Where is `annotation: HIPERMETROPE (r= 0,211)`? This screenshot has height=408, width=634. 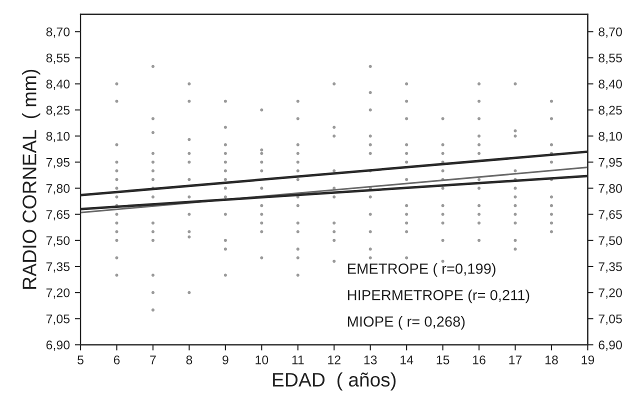 annotation: HIPERMETROPE (r= 0,211) is located at coordinates (439, 297).